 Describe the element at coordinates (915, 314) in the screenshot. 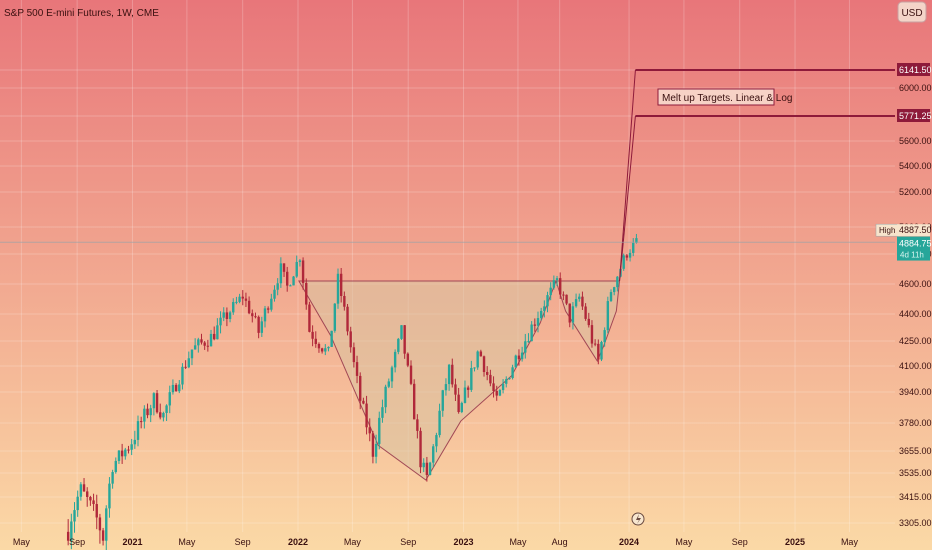

I see `y-tick-label: 4400.00` at that location.